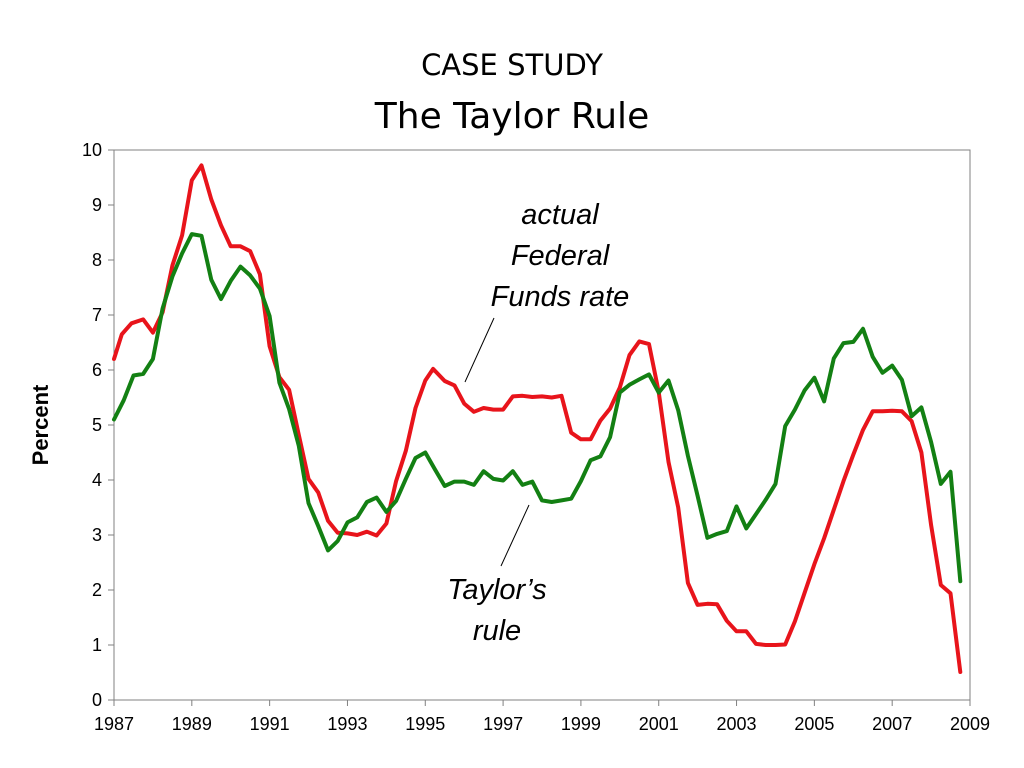  What do you see at coordinates (97, 480) in the screenshot?
I see `y-tick-label: 4` at bounding box center [97, 480].